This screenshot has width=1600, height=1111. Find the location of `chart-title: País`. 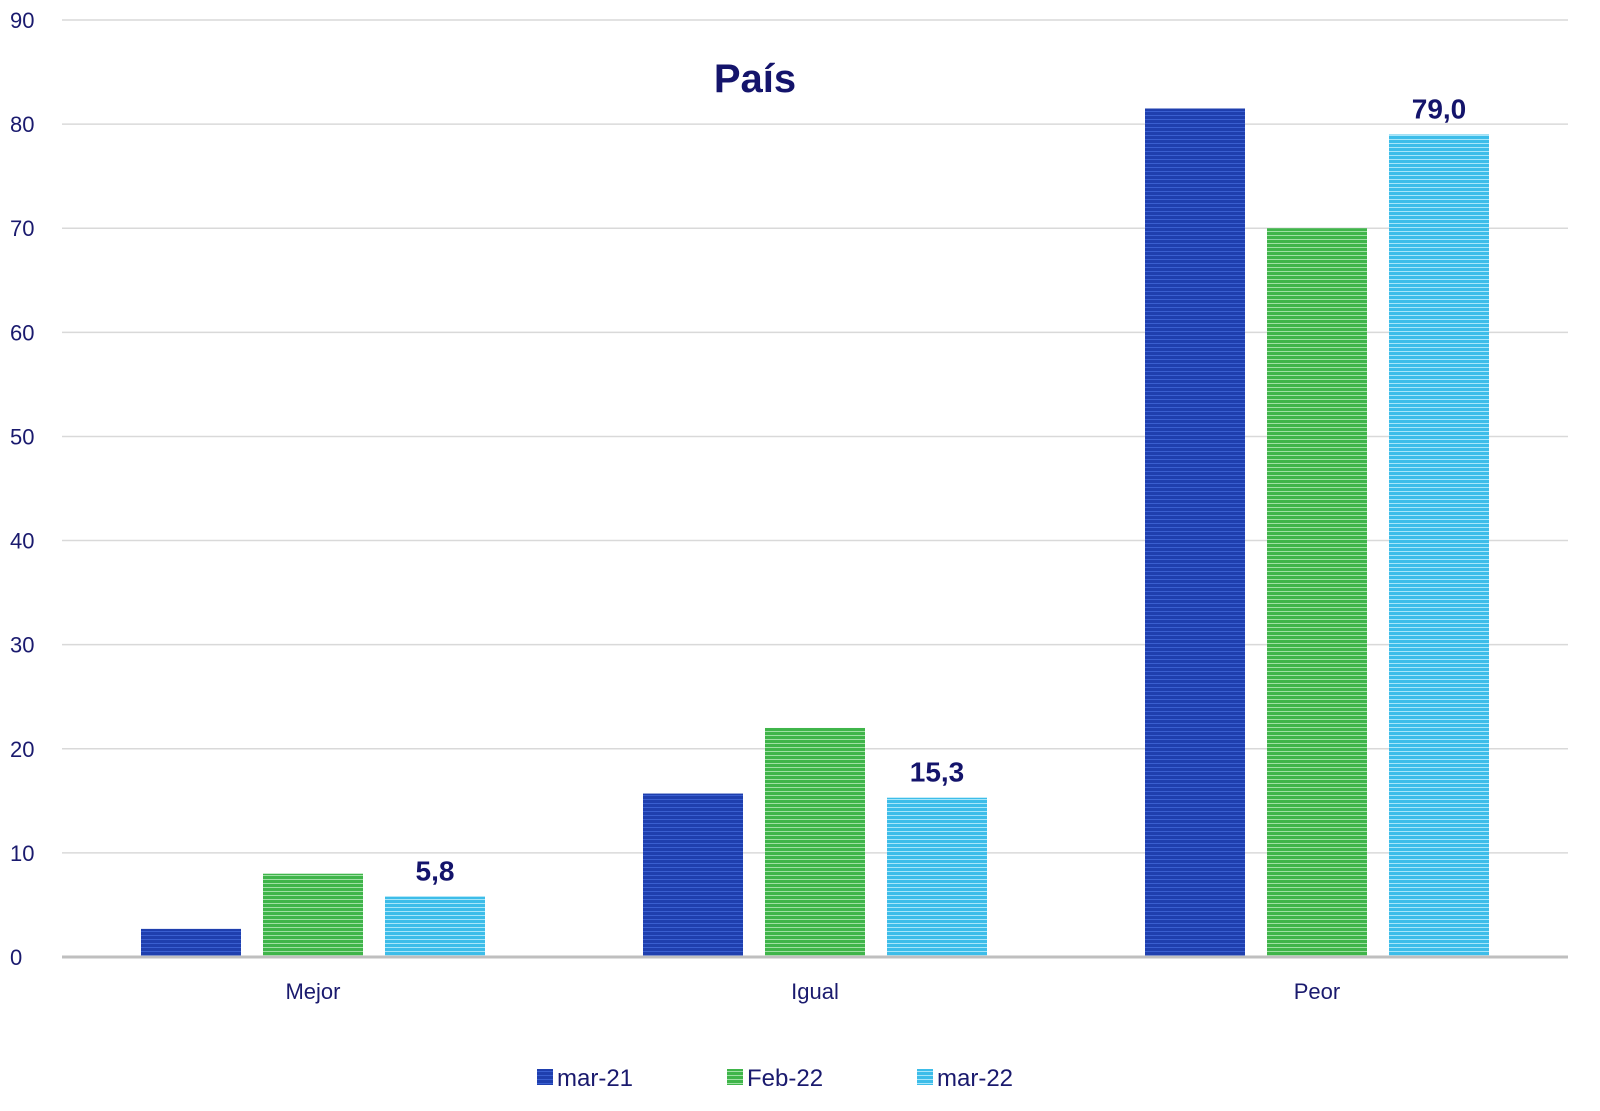

chart-title: País is located at coordinates (755, 79).